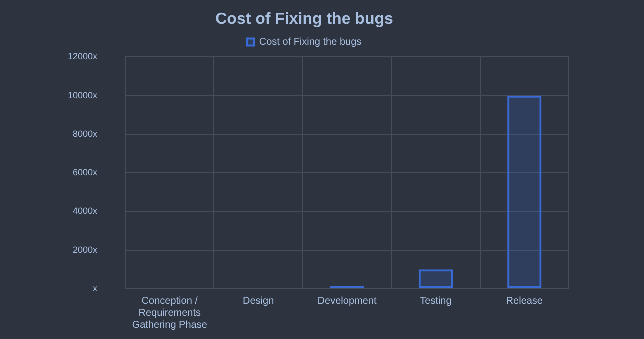 This screenshot has width=644, height=339. I want to click on legend-label: Cost of Fixing the bugs, so click(310, 42).